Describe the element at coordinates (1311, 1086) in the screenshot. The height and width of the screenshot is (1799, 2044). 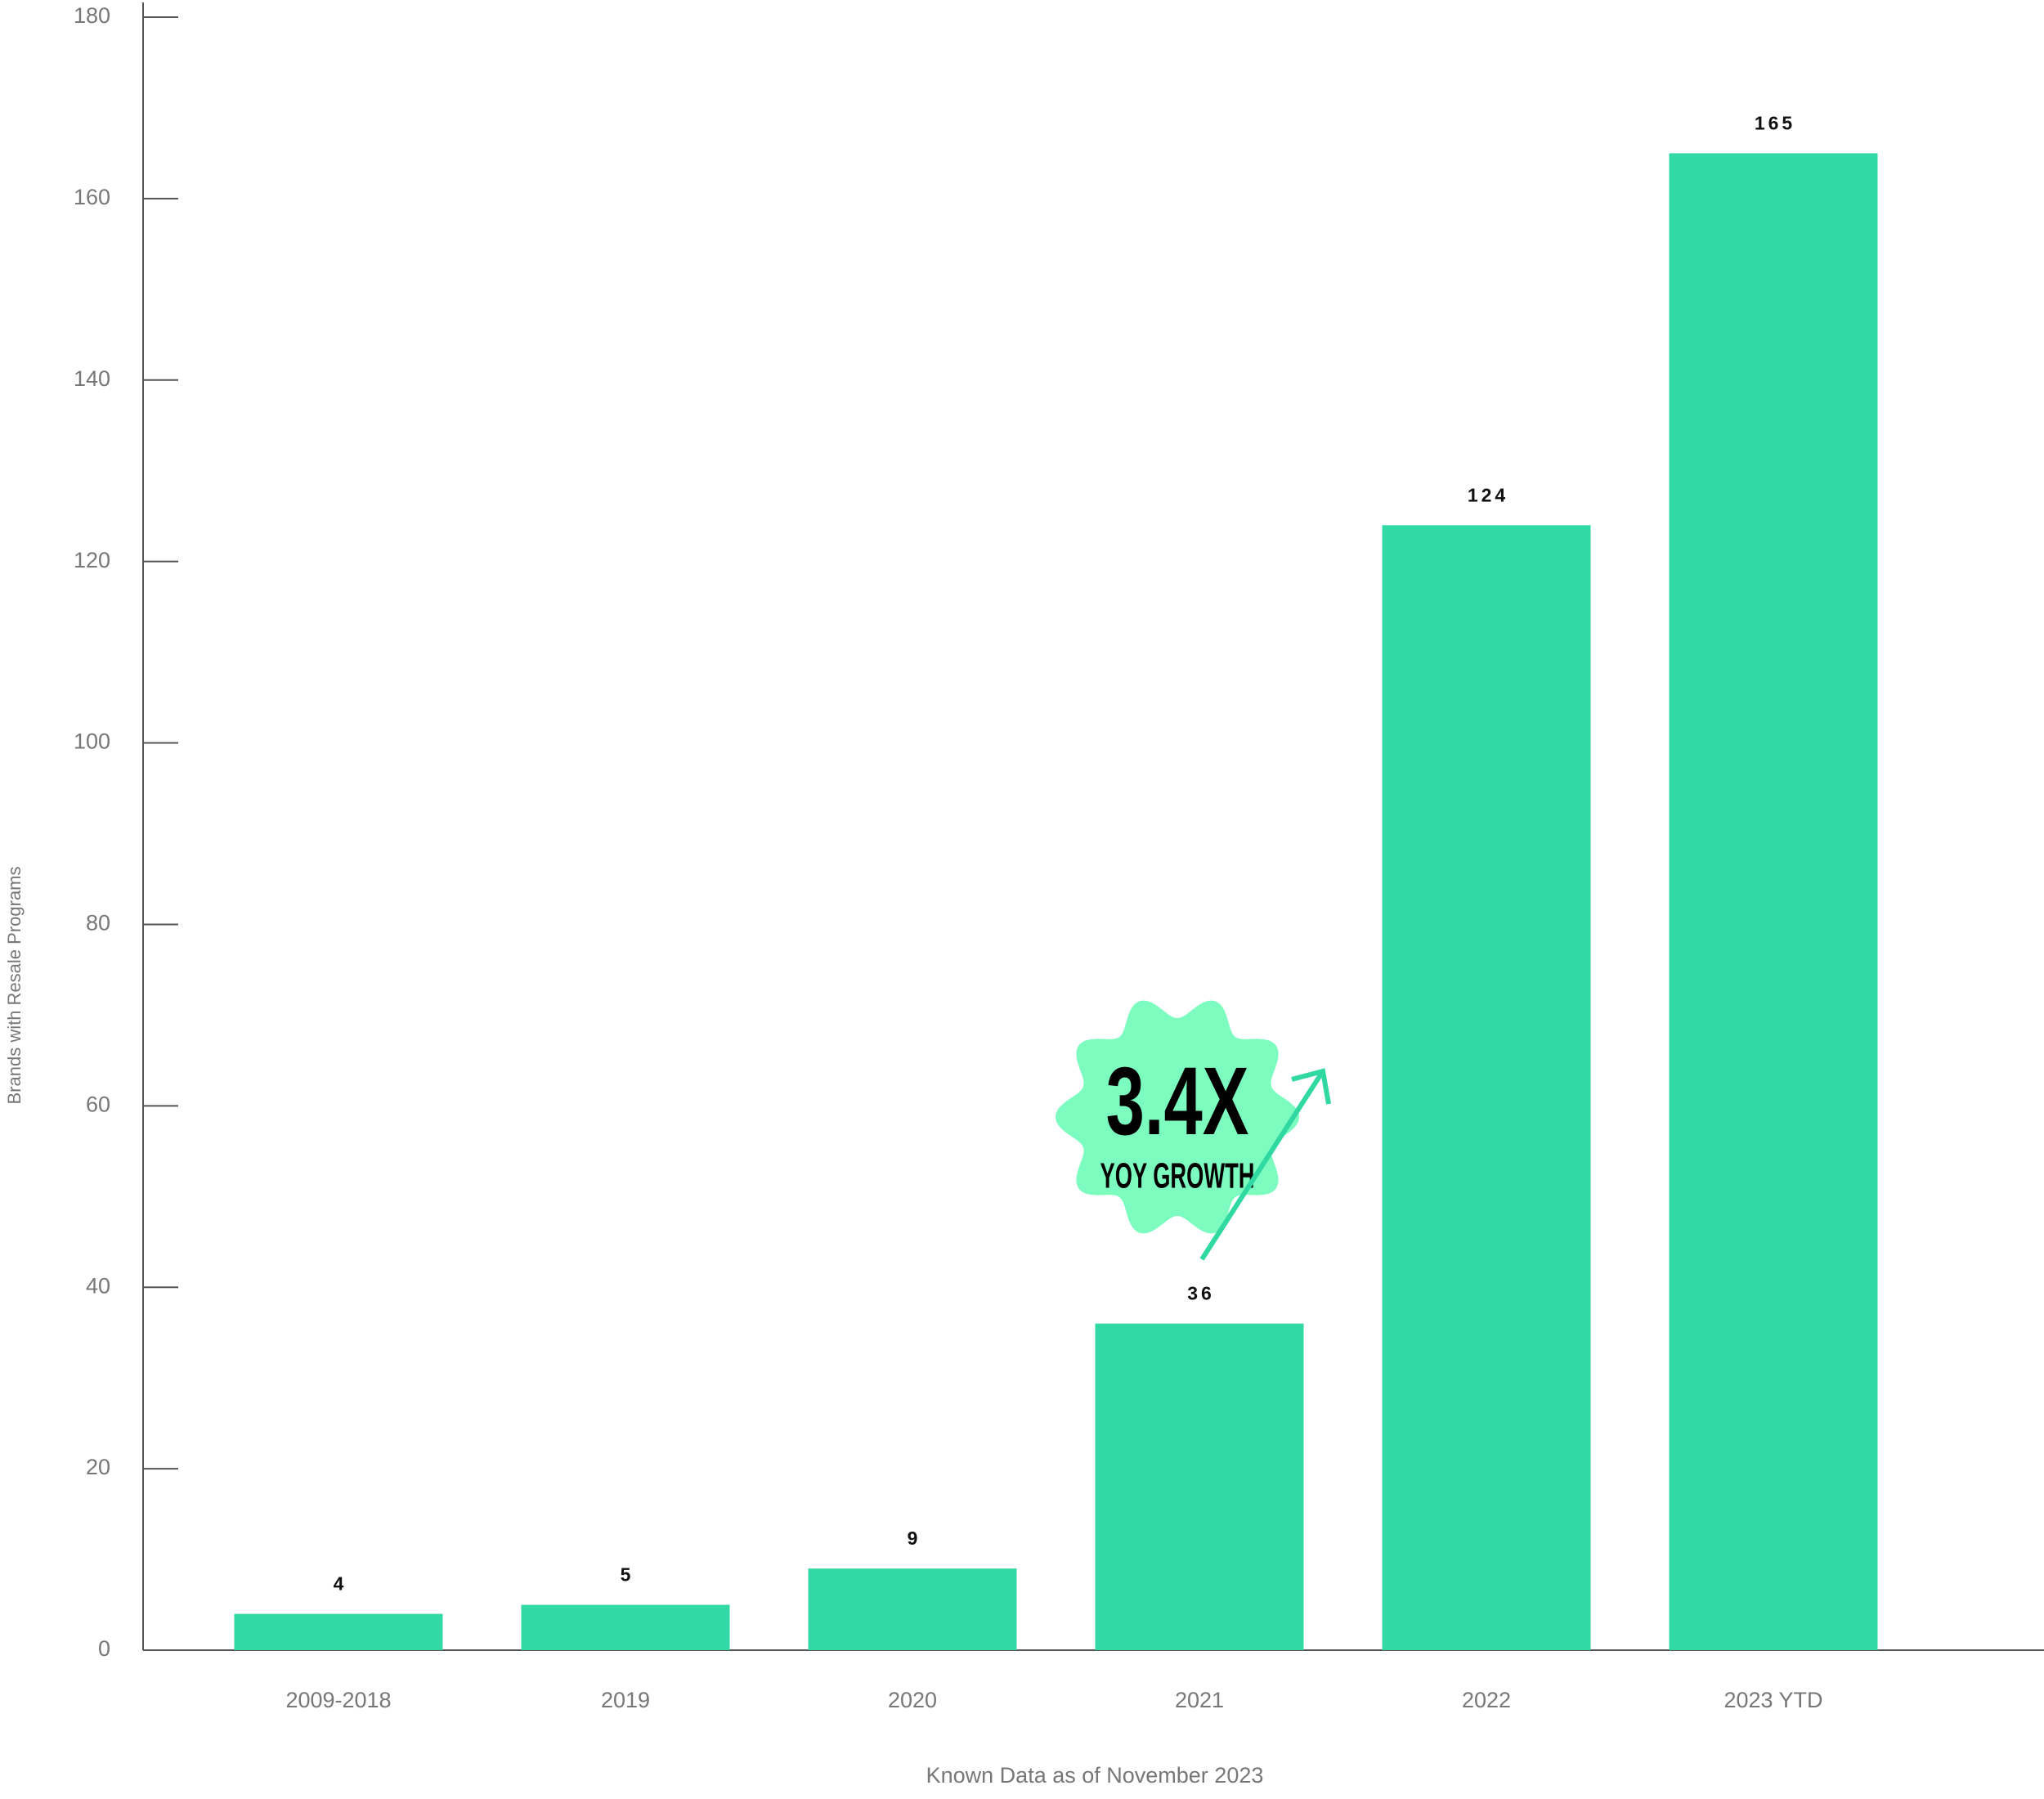
I see `growth-arrowhead` at that location.